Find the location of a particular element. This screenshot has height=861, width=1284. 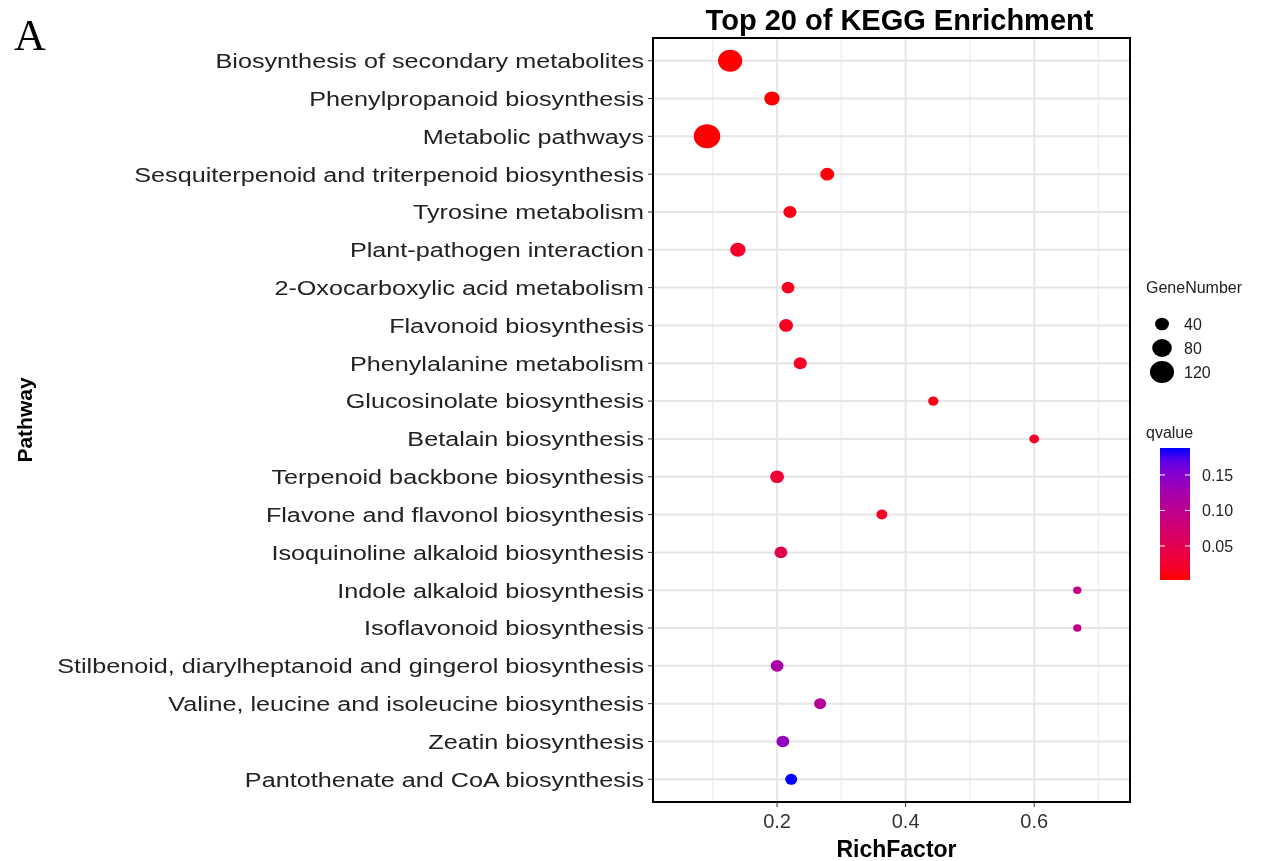

y-tick-label: Biosynthesis of secondary metabolites is located at coordinates (429, 61).